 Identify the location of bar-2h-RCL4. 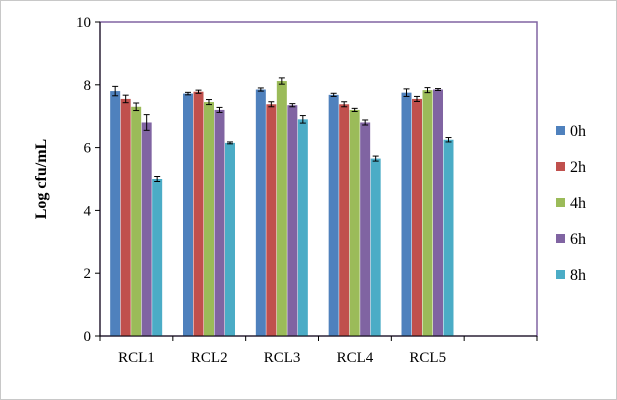
(344, 220).